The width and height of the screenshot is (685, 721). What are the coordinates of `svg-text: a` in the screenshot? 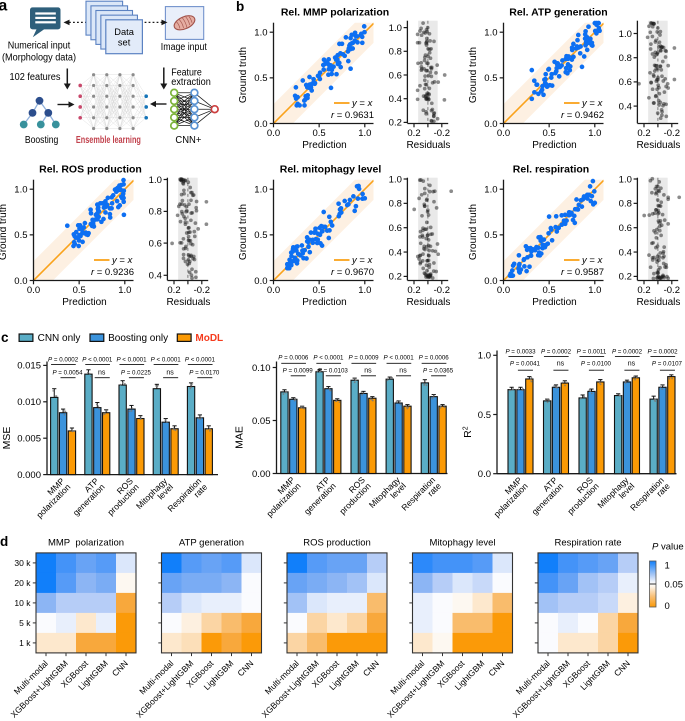 It's located at (3, 7).